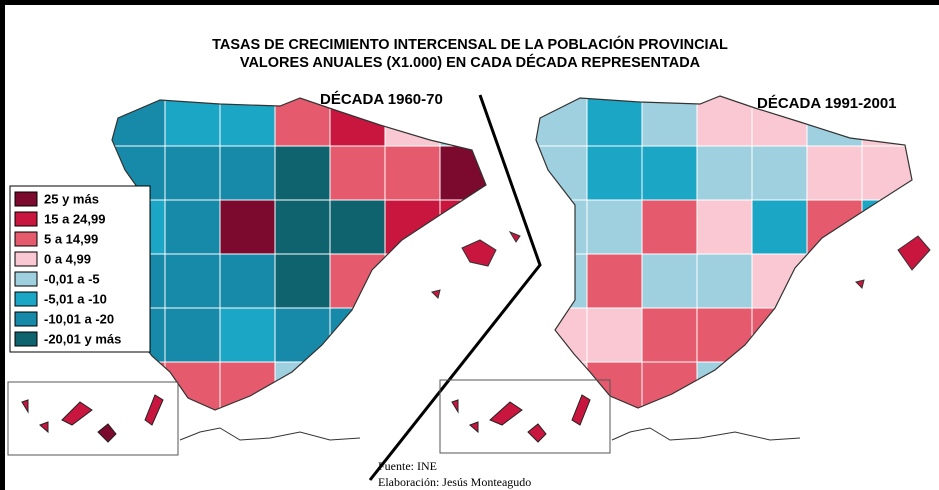 The image size is (939, 490). I want to click on map-label: DÉCADA 1960-70, so click(381, 99).